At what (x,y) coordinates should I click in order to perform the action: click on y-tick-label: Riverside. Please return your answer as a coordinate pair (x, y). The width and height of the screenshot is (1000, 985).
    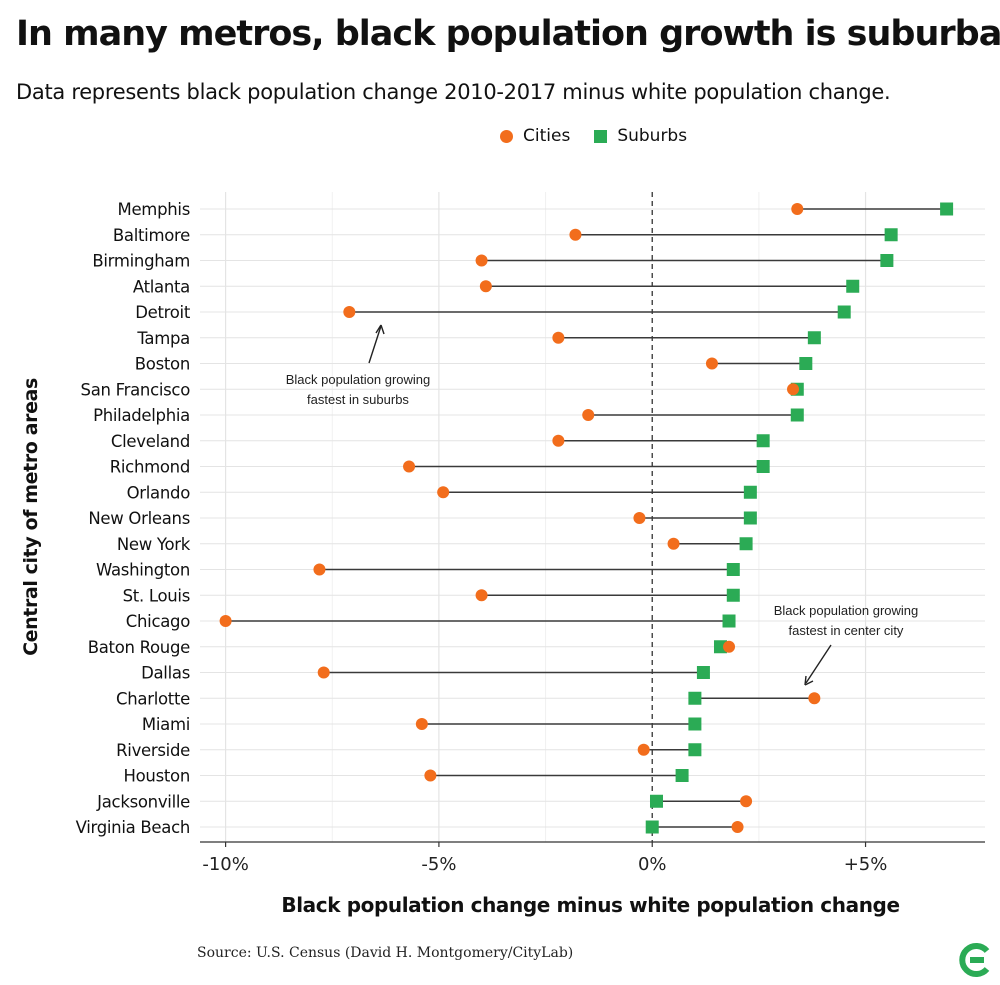
    Looking at the image, I should click on (153, 750).